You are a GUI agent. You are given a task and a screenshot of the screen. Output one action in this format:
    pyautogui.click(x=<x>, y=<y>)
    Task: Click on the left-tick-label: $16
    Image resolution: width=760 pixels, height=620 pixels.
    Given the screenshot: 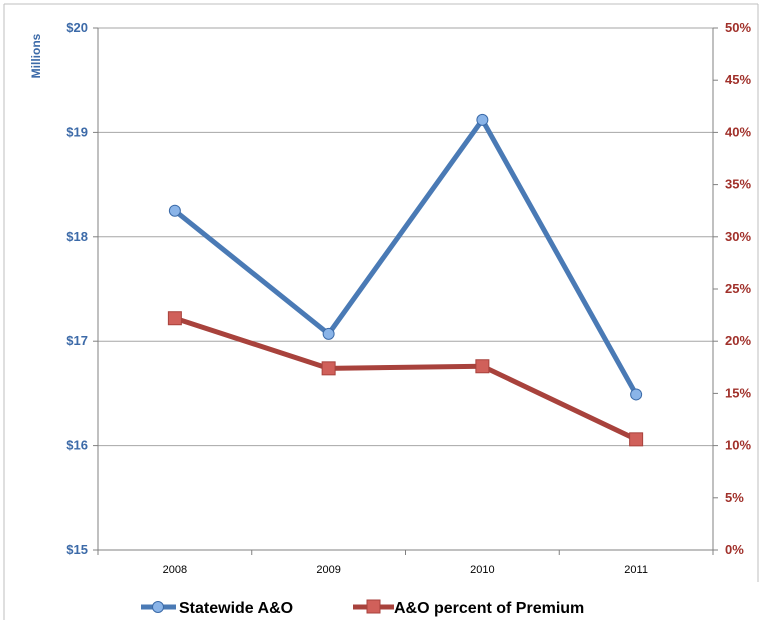 What is the action you would take?
    pyautogui.click(x=77, y=445)
    